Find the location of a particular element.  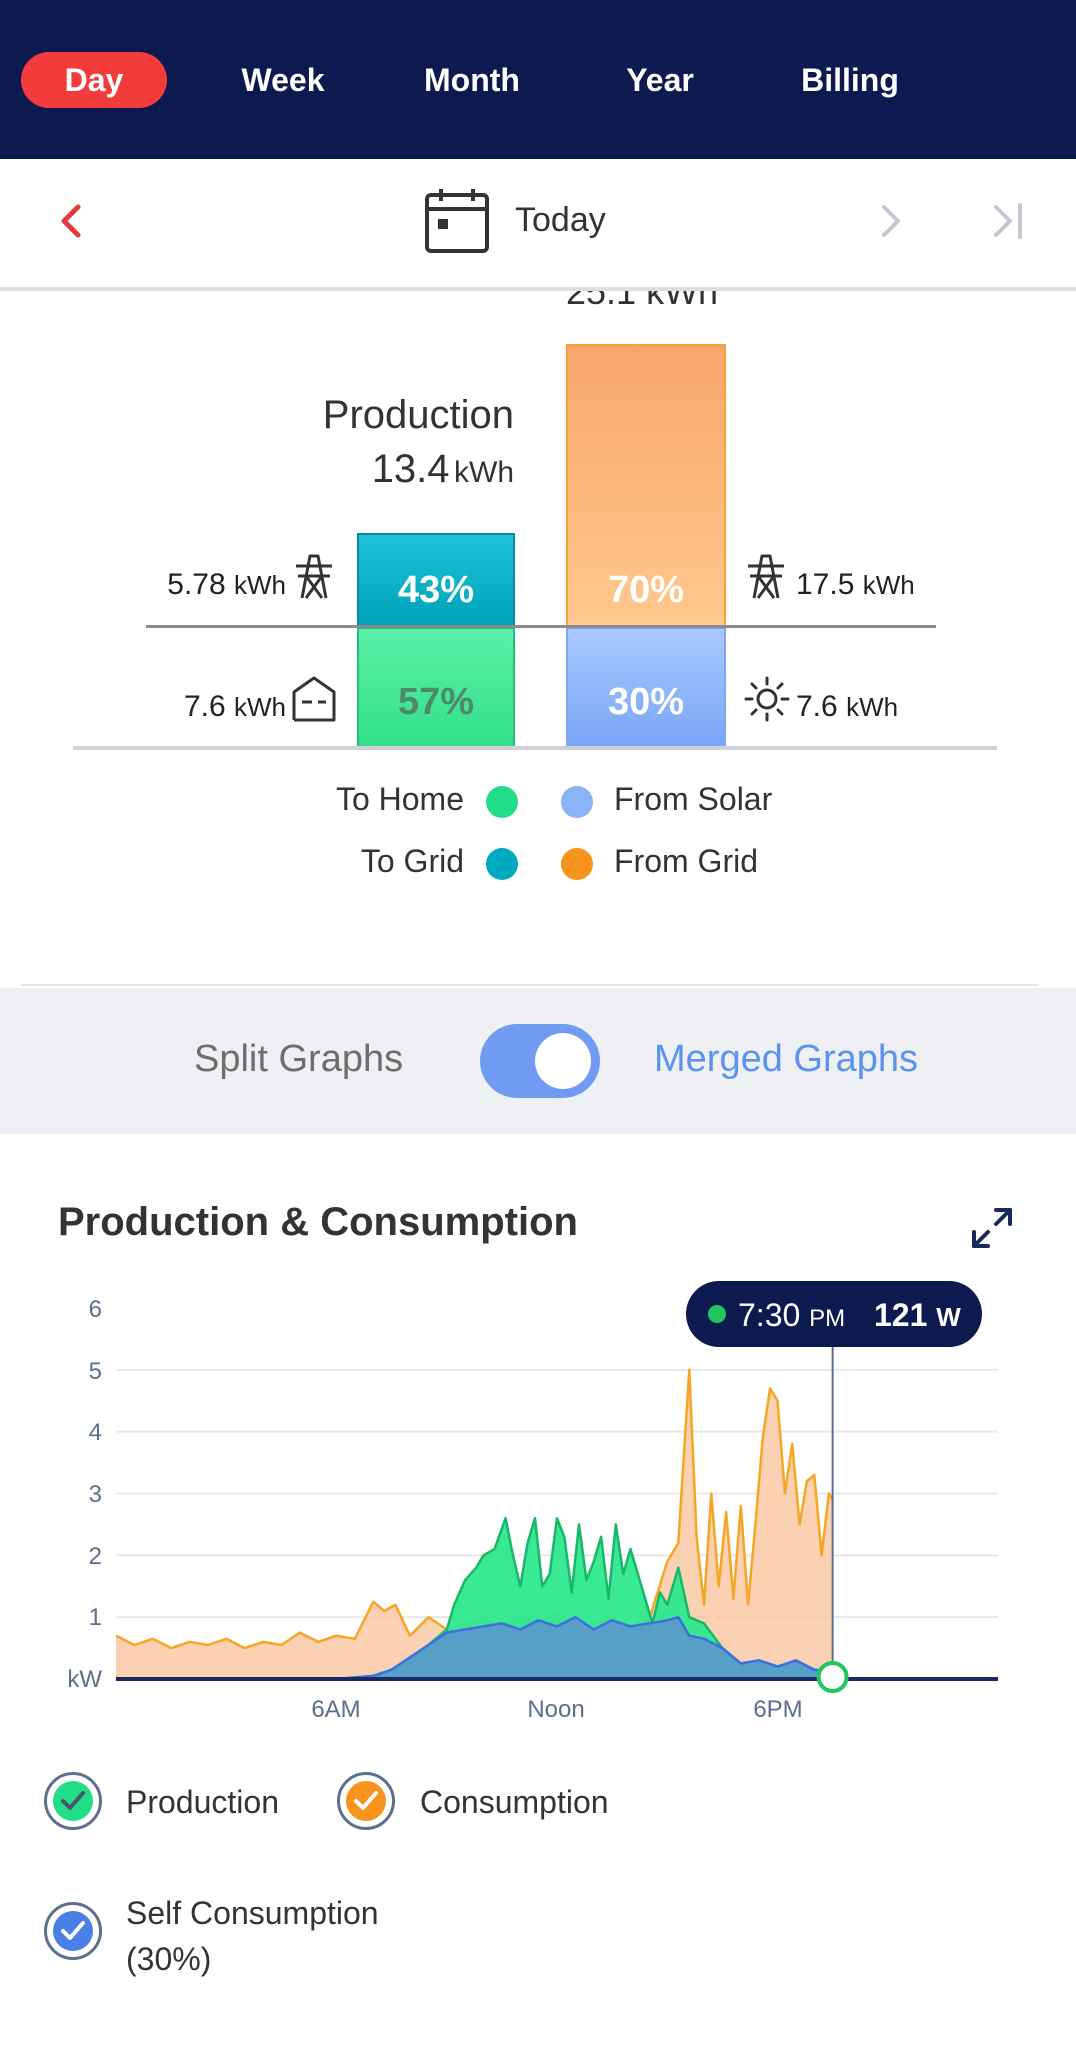

tooltip-time: 7:30 PM is located at coordinates (791, 1315).